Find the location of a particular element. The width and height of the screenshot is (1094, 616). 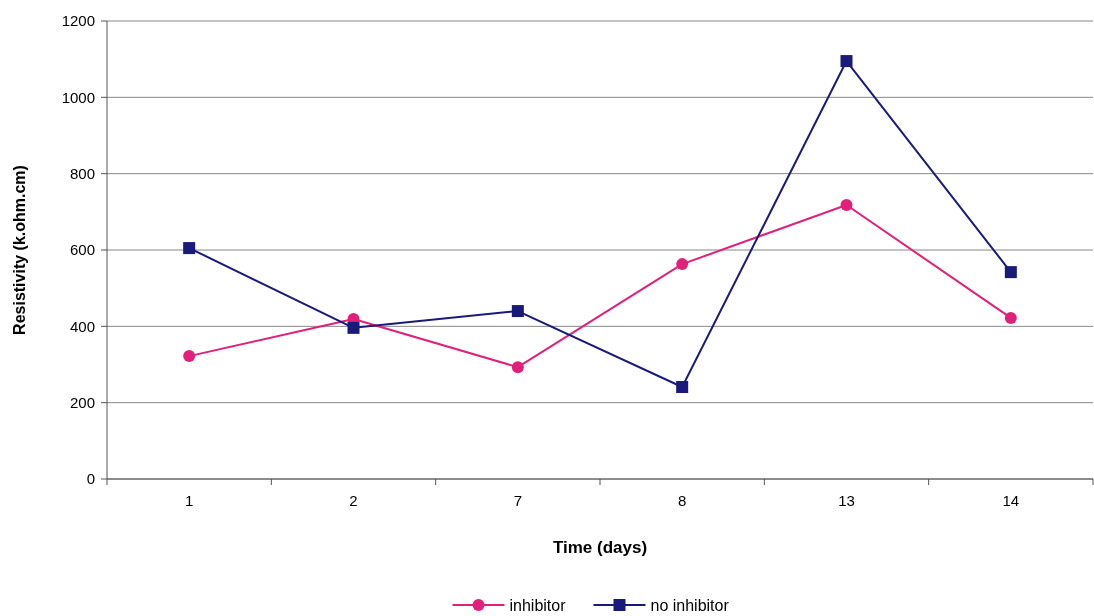

x-tick-label: 1 is located at coordinates (189, 500).